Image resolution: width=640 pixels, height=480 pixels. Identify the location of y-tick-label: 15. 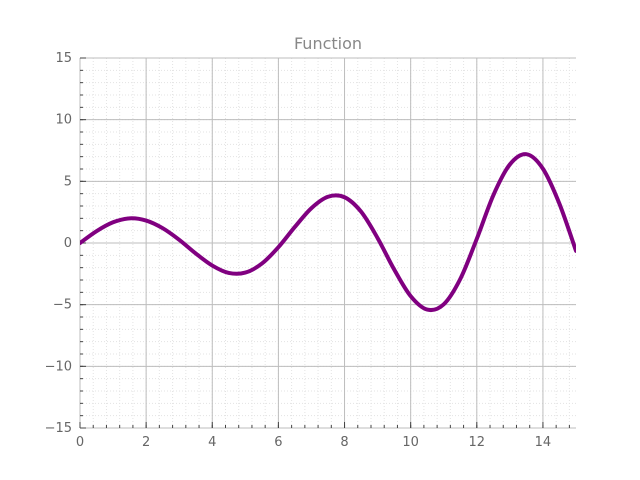
(63, 58).